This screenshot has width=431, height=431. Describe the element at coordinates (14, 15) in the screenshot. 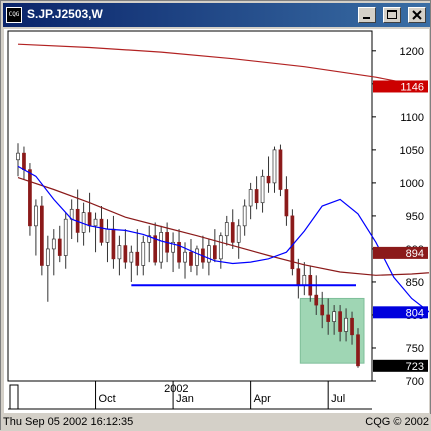

I see `cqg-app-icon: CQG` at that location.